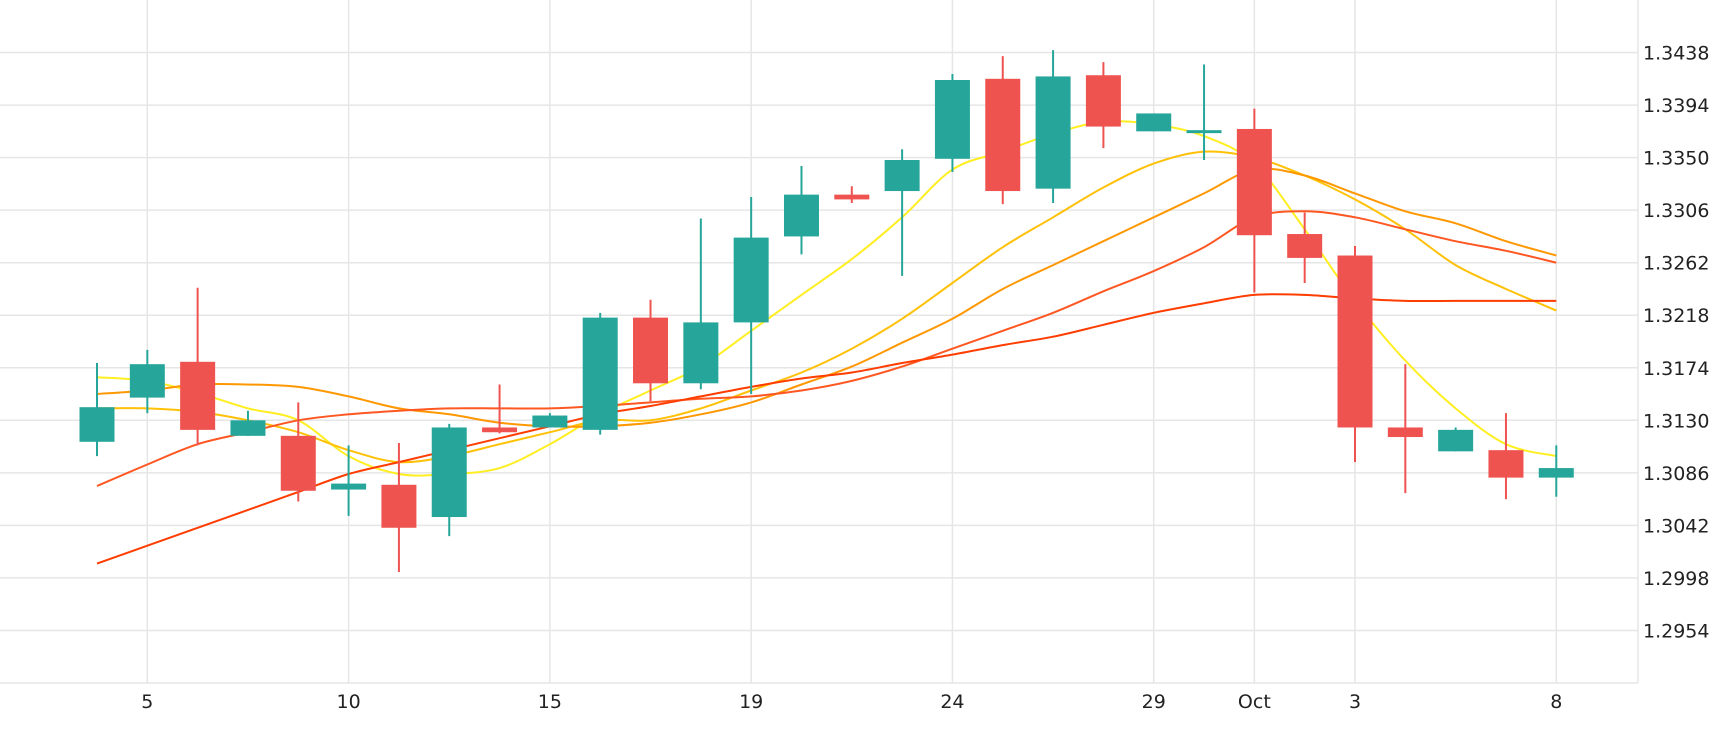 This screenshot has width=1730, height=730. I want to click on x-tick-label: 5, so click(147, 702).